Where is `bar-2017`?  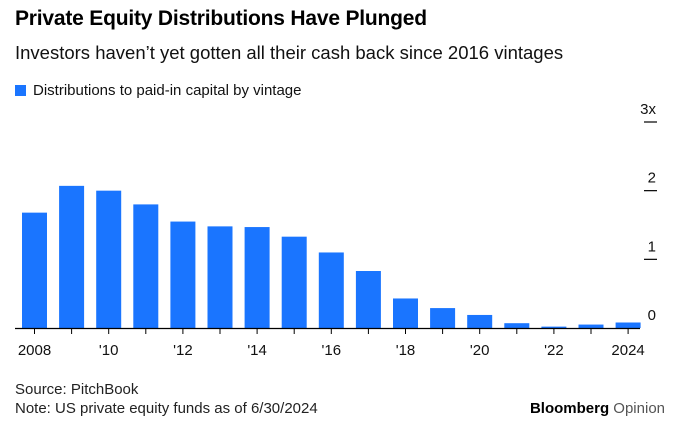 bar-2017 is located at coordinates (368, 299).